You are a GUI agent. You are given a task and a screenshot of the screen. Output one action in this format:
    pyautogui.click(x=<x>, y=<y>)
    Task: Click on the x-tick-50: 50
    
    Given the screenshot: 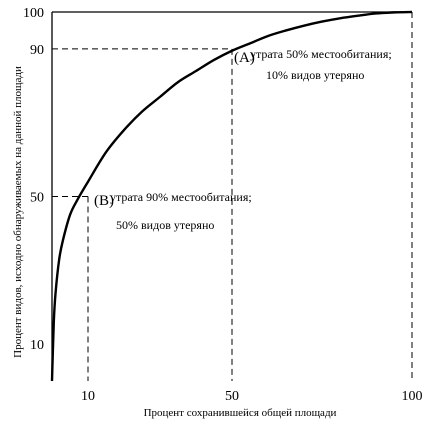 What is the action you would take?
    pyautogui.click(x=232, y=396)
    